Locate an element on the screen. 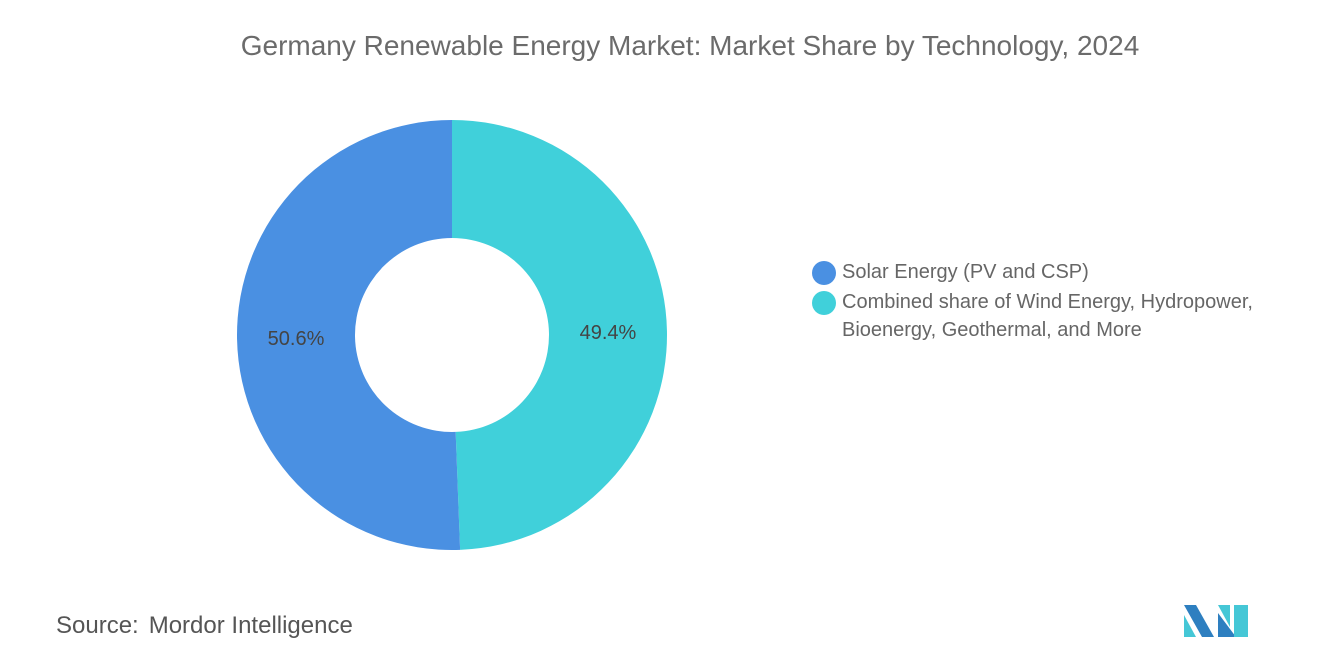  mordor-intelligence-logo is located at coordinates (1216, 621).